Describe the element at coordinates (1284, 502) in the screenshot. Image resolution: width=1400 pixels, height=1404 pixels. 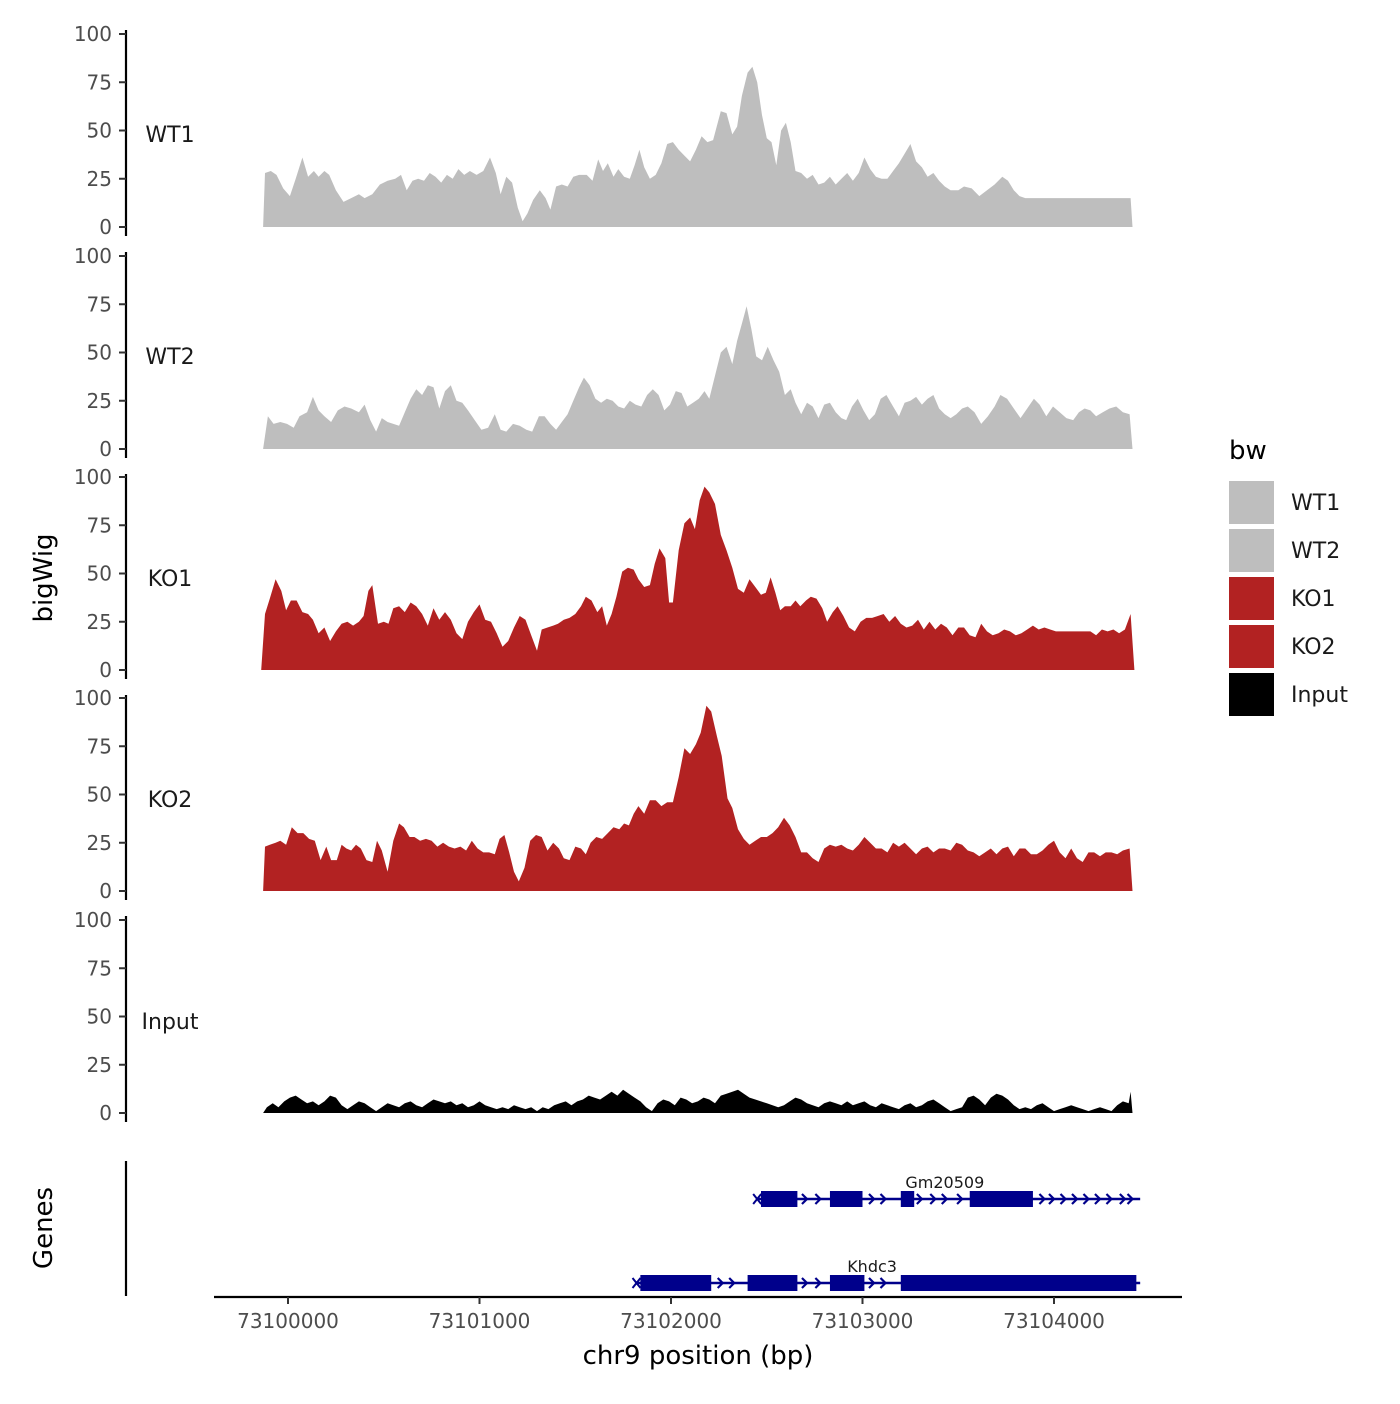
I see `legend-entry-wt1: WT1` at that location.